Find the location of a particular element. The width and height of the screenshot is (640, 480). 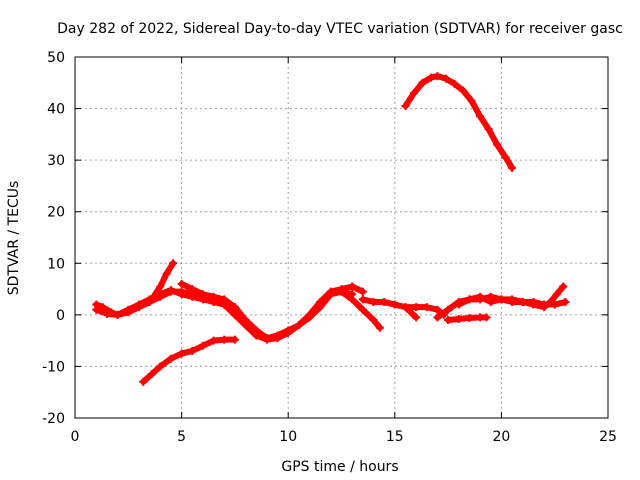

y-tick-label: 10 is located at coordinates (56, 264).